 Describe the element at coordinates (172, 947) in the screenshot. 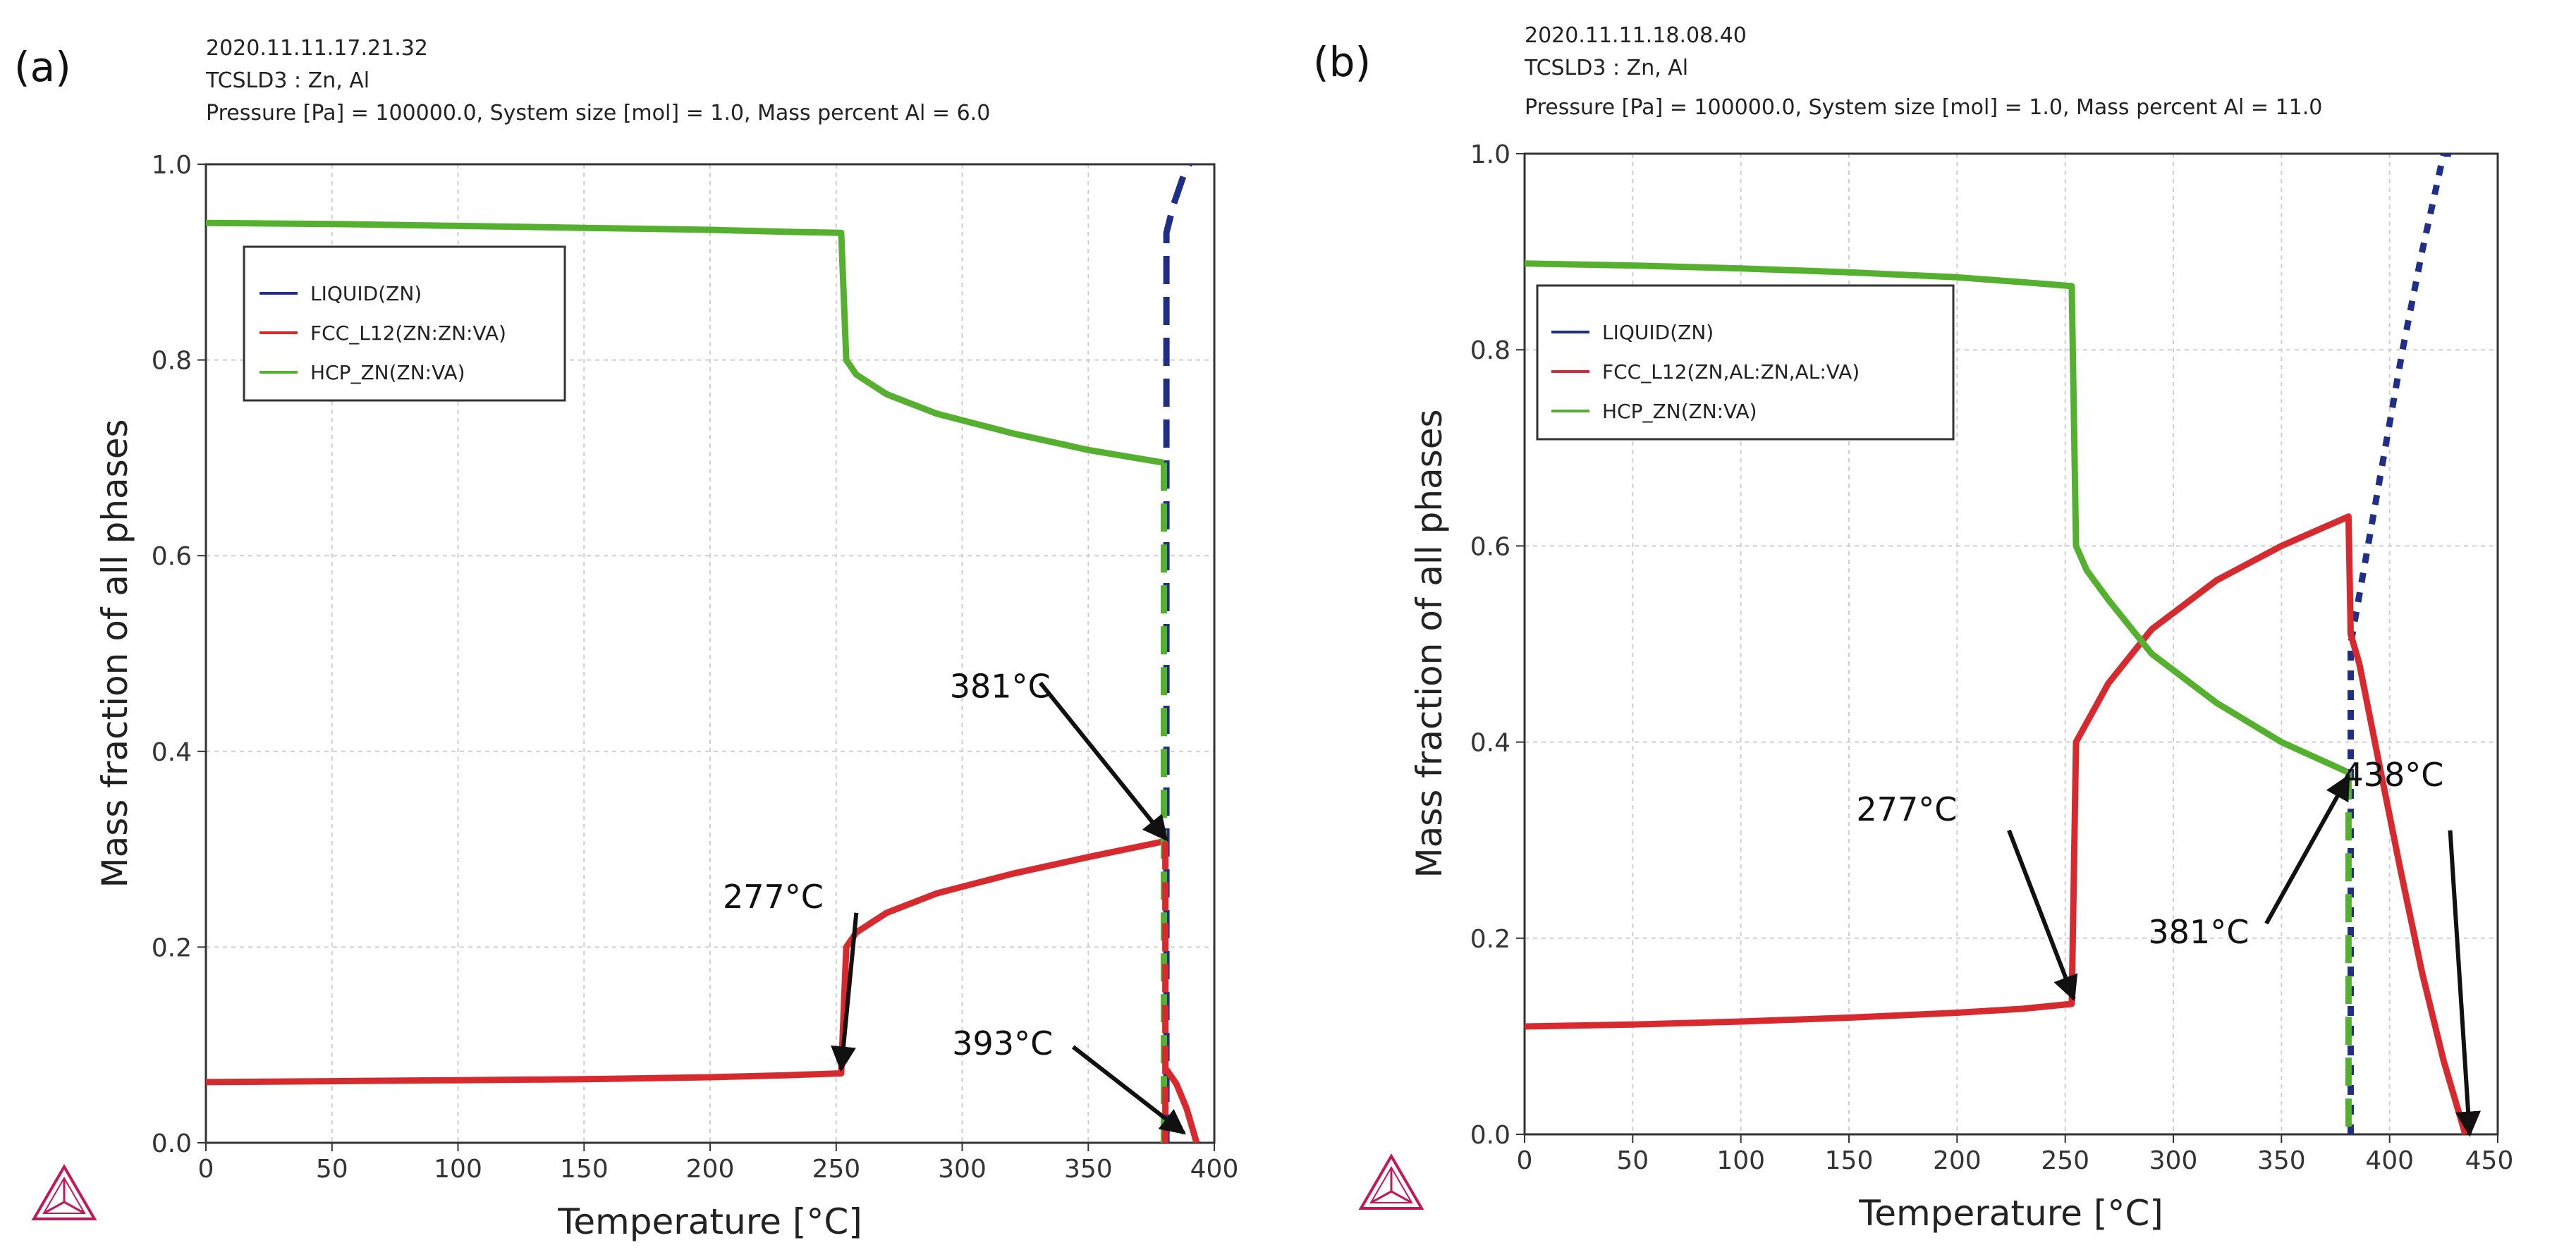

I see `panel-a-ytick-label: 0.2` at that location.